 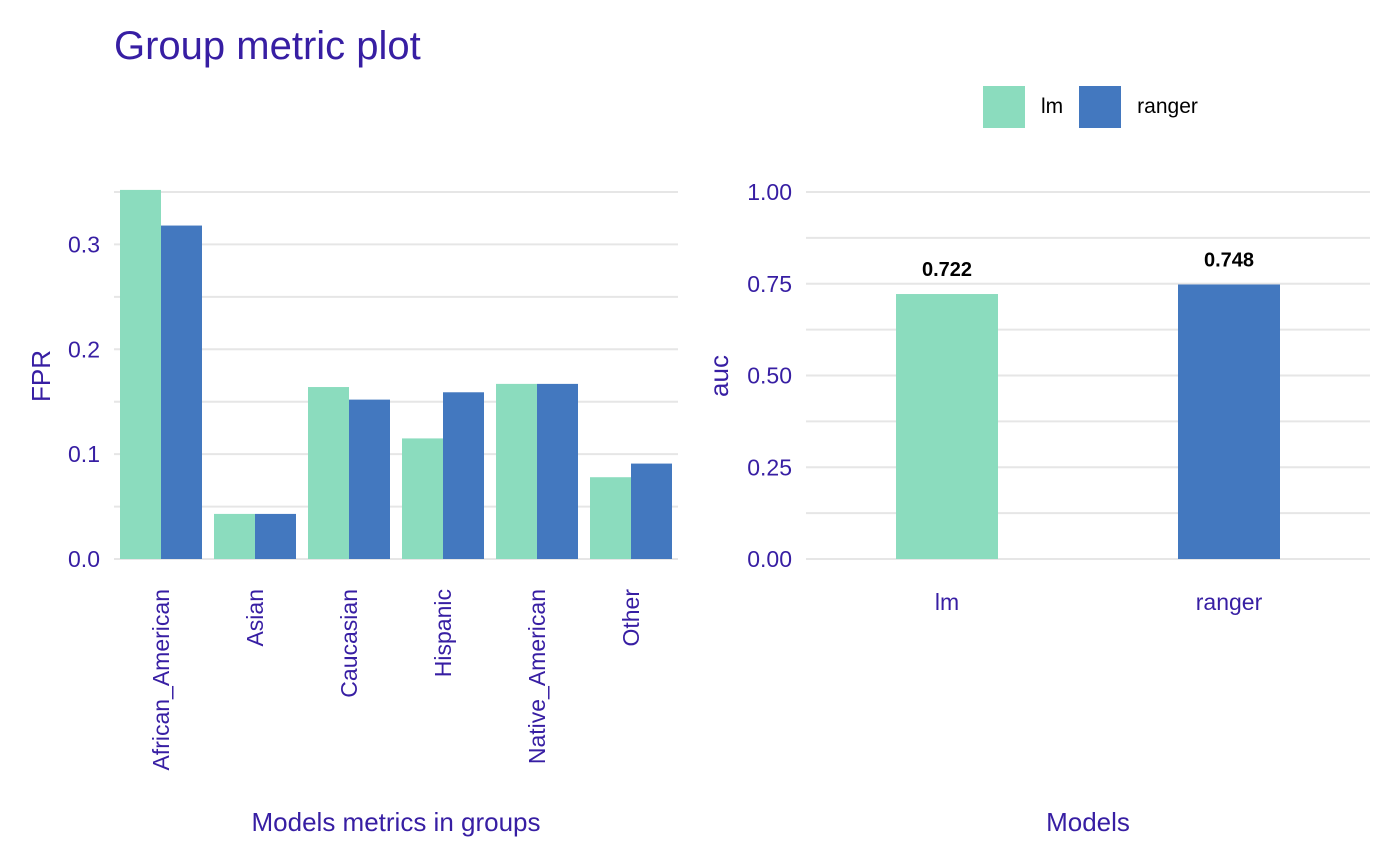 What do you see at coordinates (443, 633) in the screenshot?
I see `fpr-x-tick-label: Hispanic` at bounding box center [443, 633].